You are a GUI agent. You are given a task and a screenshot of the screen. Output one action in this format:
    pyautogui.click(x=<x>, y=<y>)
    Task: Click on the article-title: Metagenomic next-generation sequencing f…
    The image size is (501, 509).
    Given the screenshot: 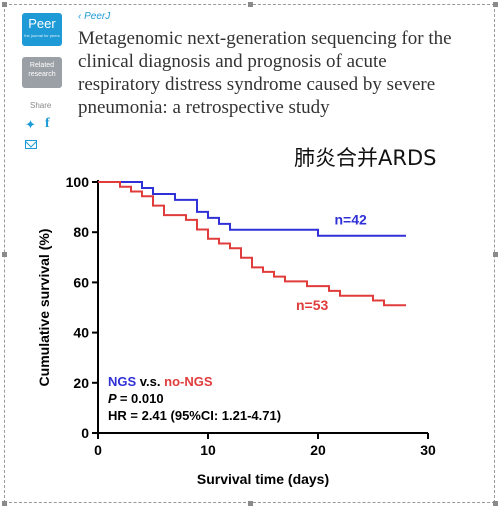 What is the action you would take?
    pyautogui.click(x=265, y=73)
    